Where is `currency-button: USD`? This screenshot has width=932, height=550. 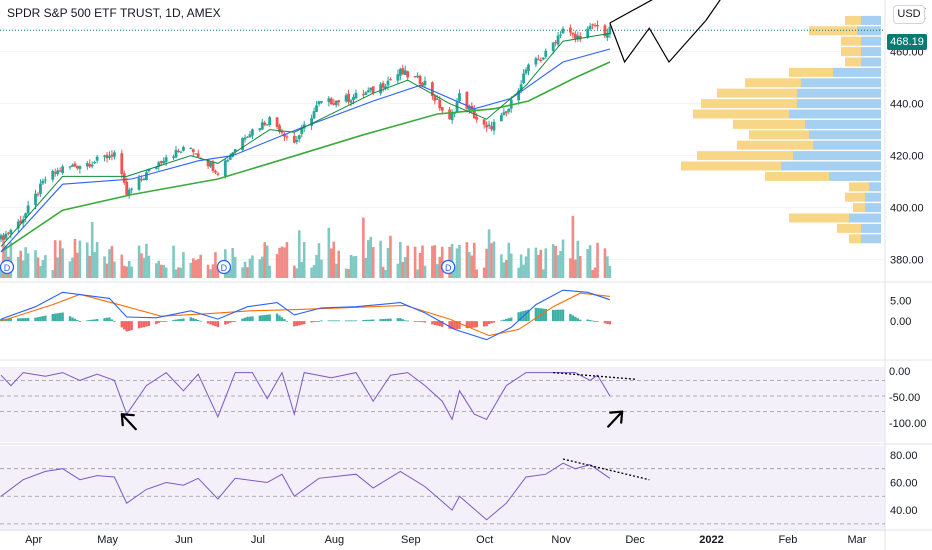 currency-button: USD is located at coordinates (909, 14).